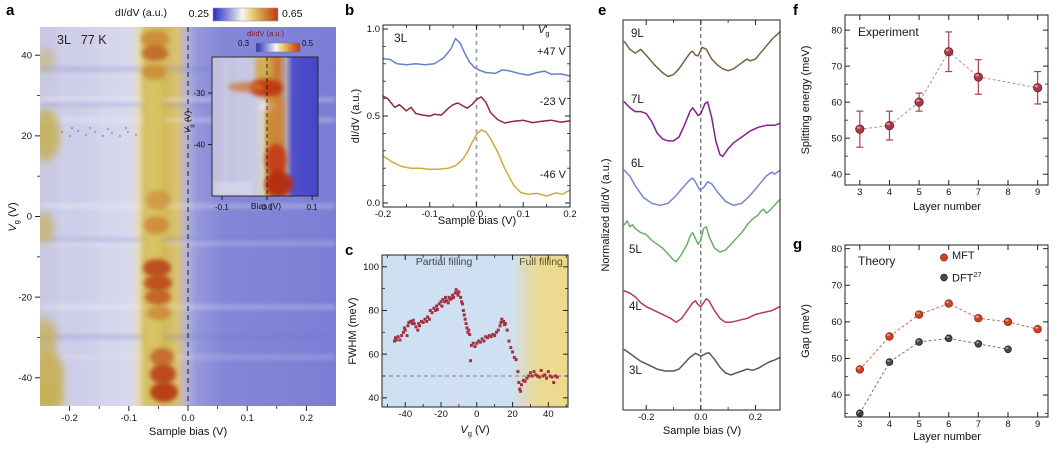  I want to click on horizontal-streak, so click(188, 206).